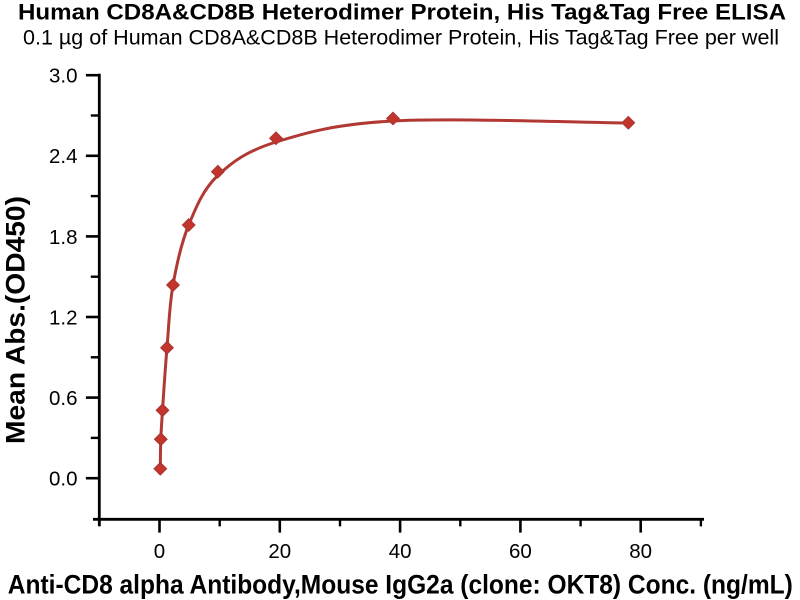 This screenshot has height=600, width=800. I want to click on svg-text: 0, so click(159, 551).